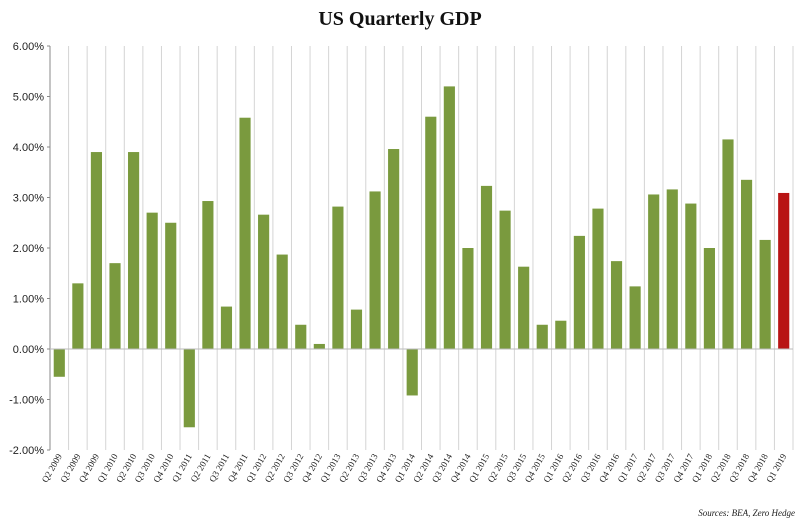 The image size is (800, 531). Describe the element at coordinates (746, 513) in the screenshot. I see `source-note: Sources: BEA, Zero Hedge` at that location.